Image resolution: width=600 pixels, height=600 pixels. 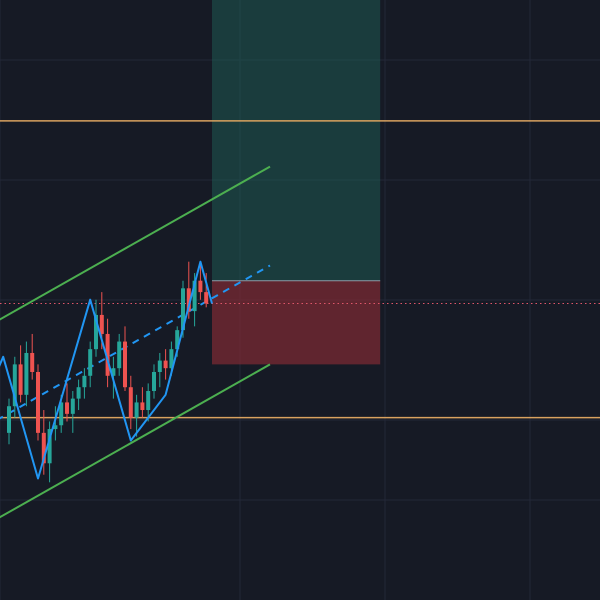 I want to click on zigzag-line, so click(x=106, y=370).